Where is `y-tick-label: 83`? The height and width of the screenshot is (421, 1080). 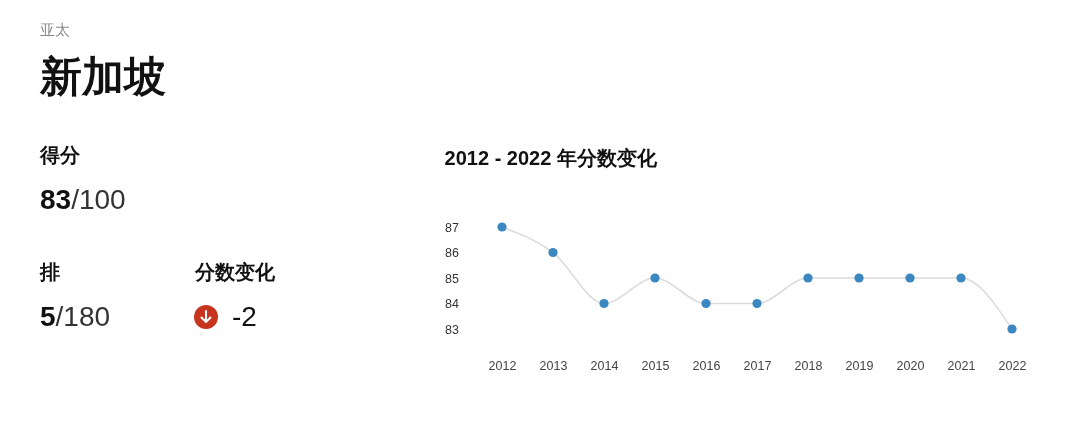 y-tick-label: 83 is located at coordinates (452, 329).